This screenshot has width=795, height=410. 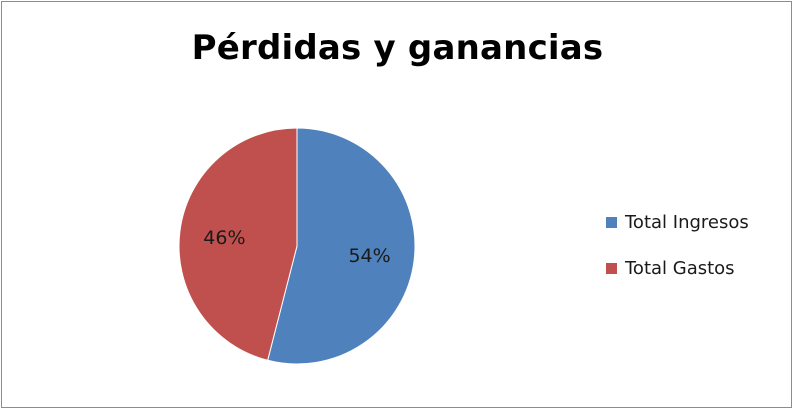 I want to click on pie-slice-total-gastos, so click(x=238, y=244).